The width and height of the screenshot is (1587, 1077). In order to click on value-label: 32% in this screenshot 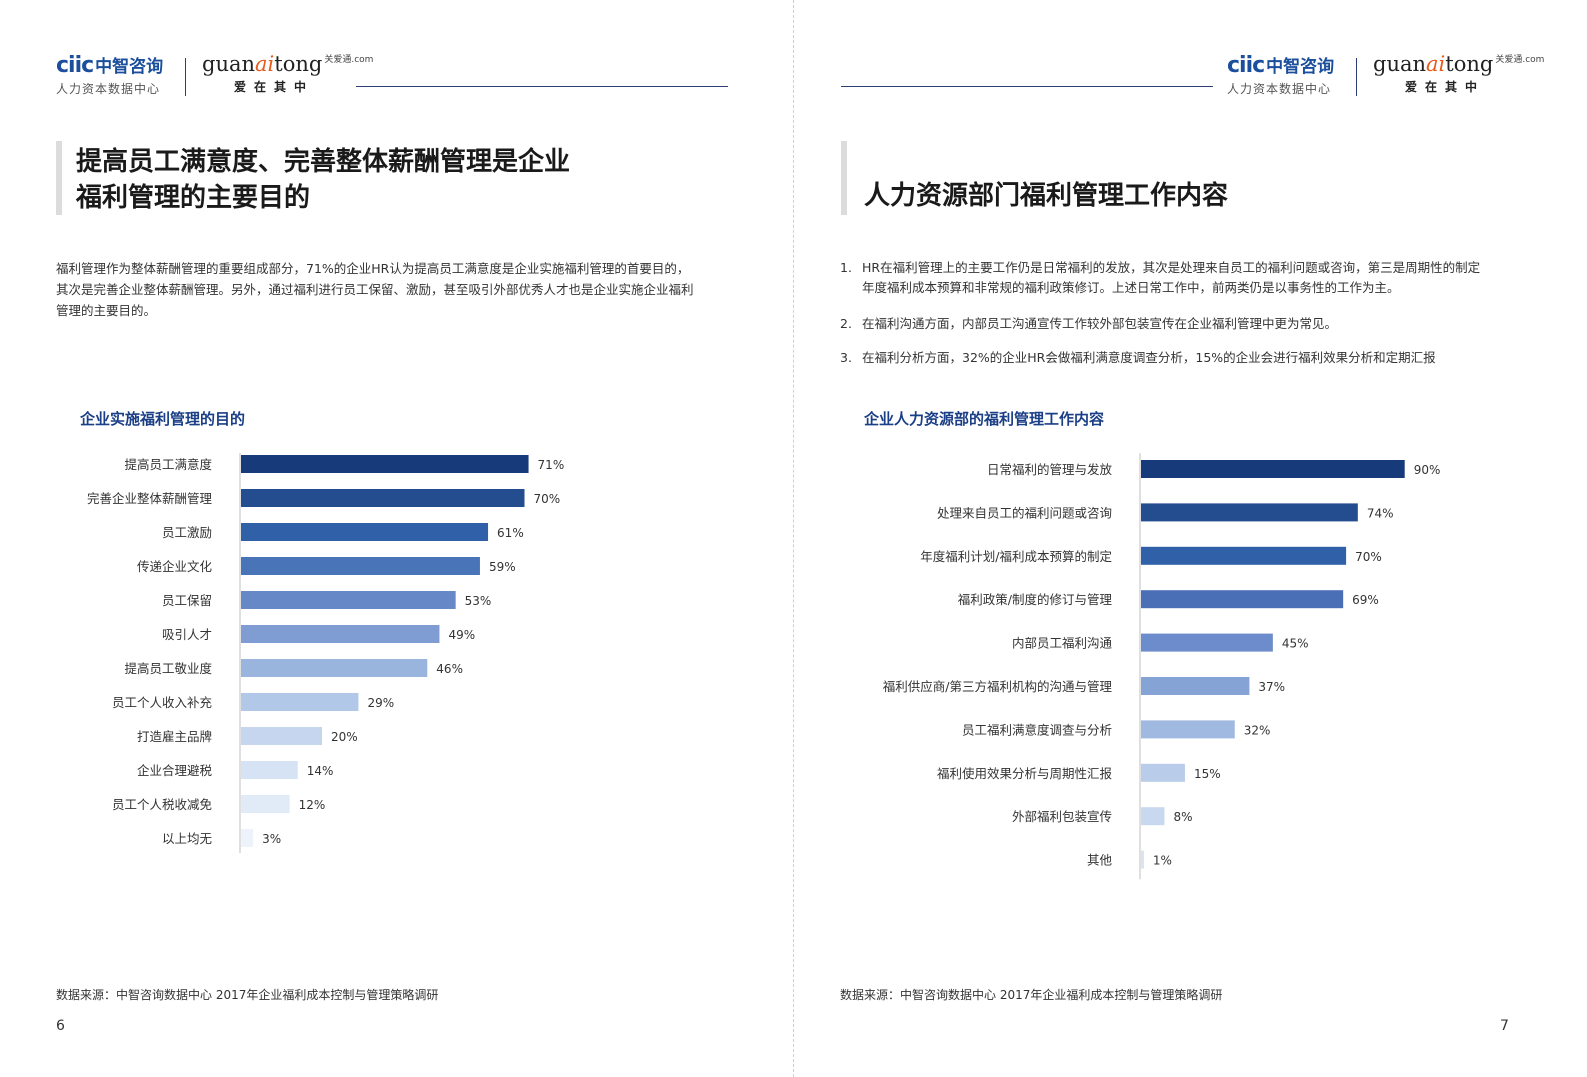, I will do `click(1257, 730)`.